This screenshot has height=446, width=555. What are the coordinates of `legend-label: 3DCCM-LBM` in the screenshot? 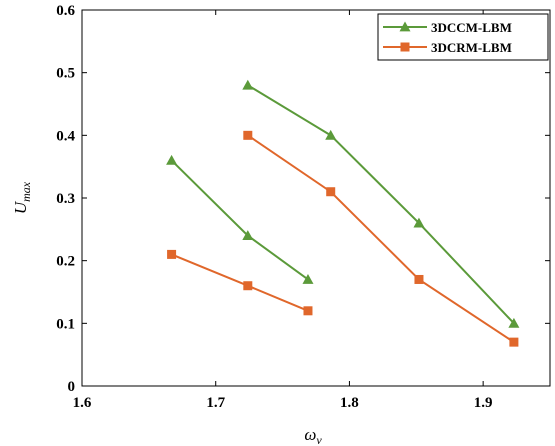 It's located at (471, 27).